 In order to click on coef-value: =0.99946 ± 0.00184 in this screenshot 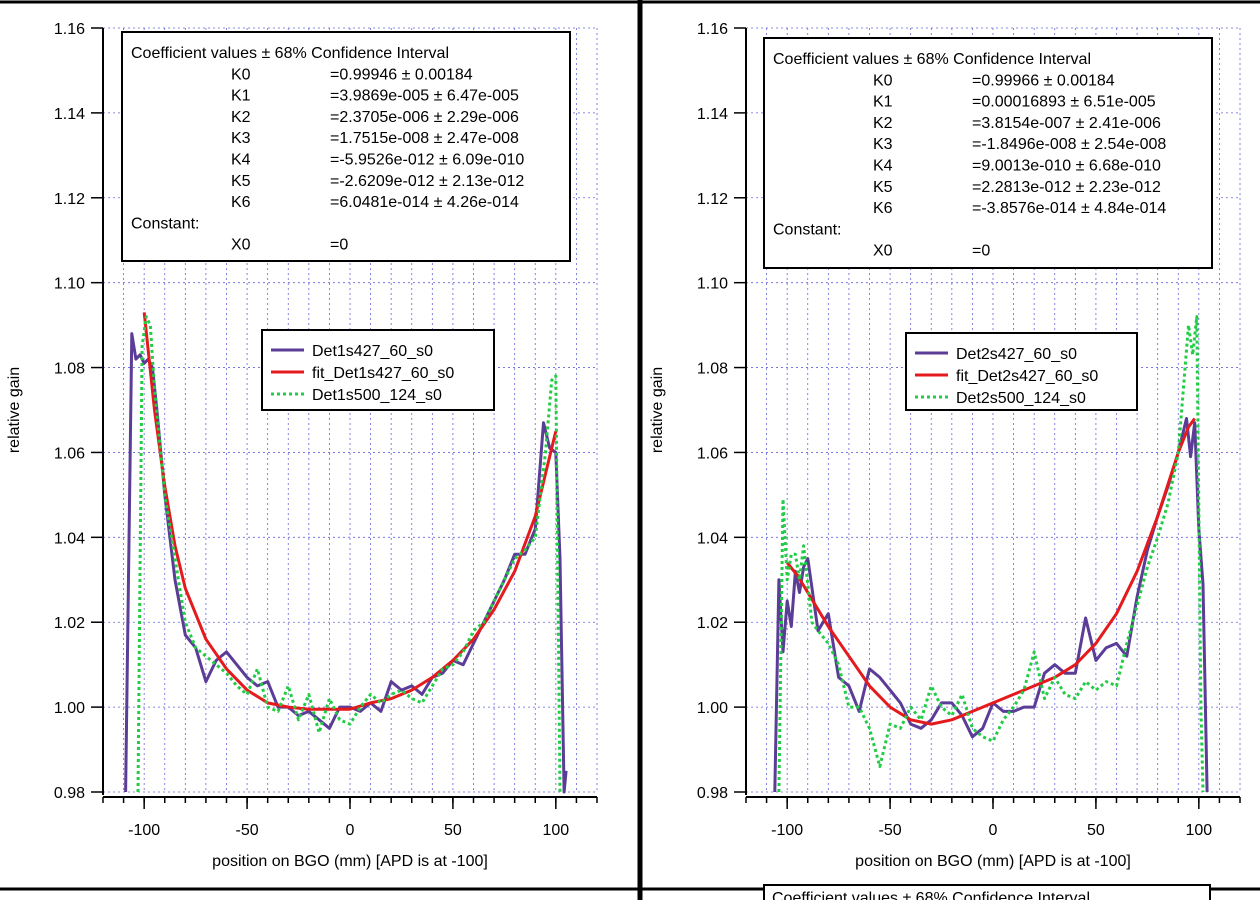, I will do `click(401, 74)`.